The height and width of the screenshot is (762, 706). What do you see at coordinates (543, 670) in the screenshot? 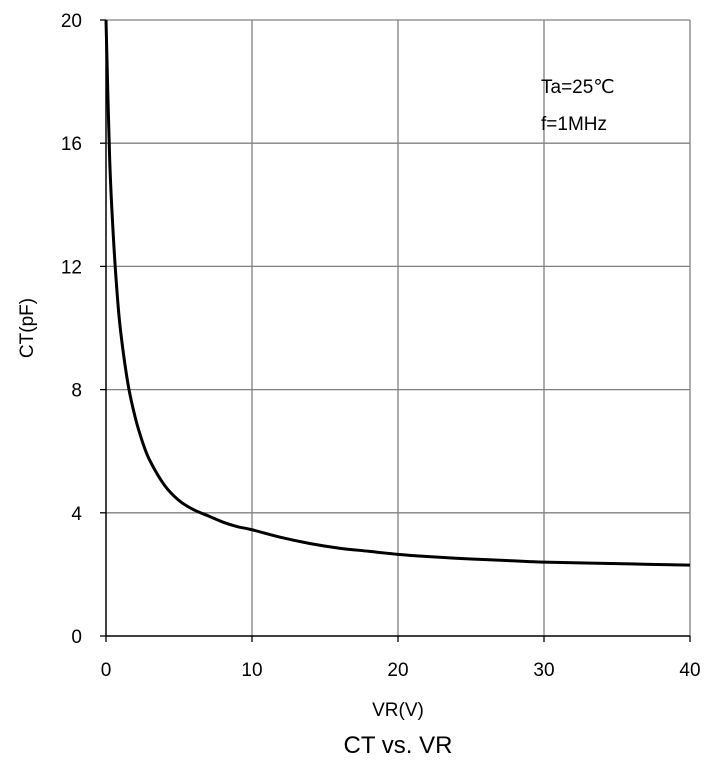
I see `x-tick-label-3: 30` at bounding box center [543, 670].